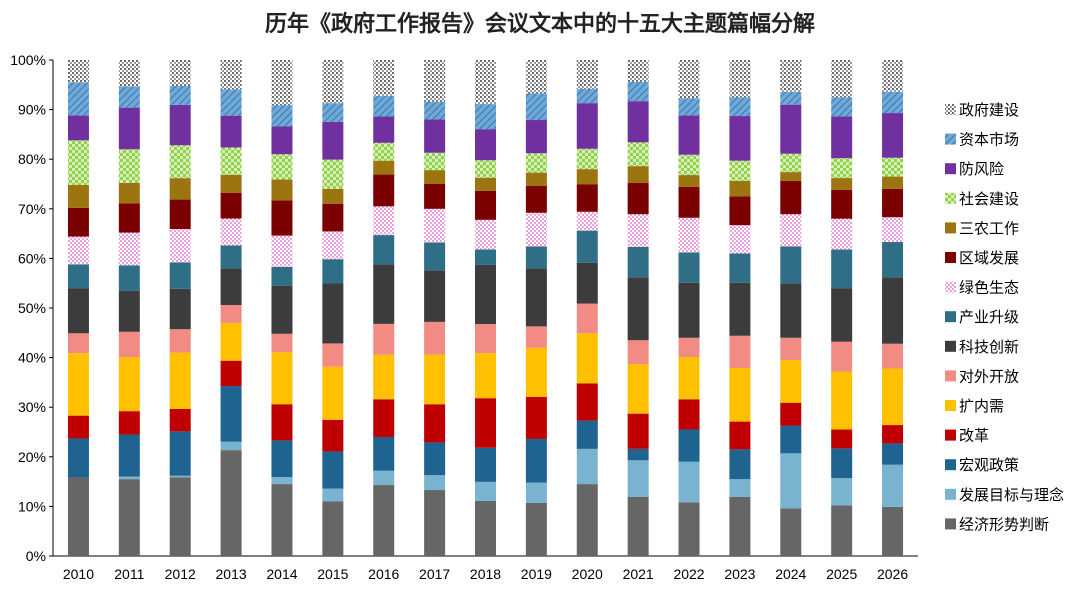 The width and height of the screenshot is (1080, 592). I want to click on x-tick-label: 2022, so click(688, 574).